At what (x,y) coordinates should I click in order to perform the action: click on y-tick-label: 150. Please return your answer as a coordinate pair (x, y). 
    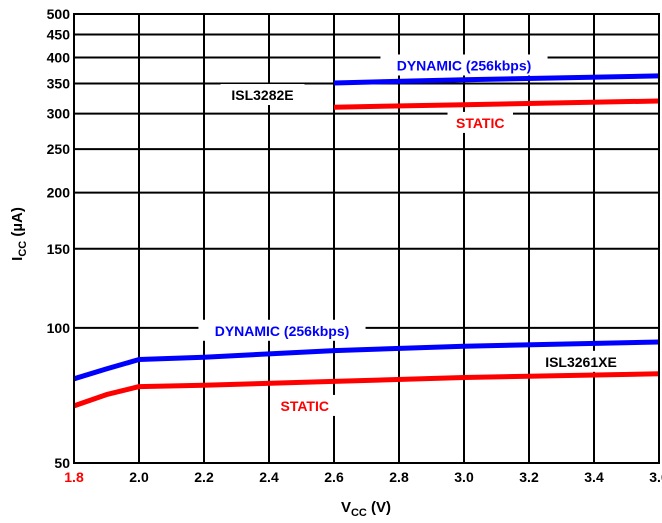
    Looking at the image, I should click on (59, 249).